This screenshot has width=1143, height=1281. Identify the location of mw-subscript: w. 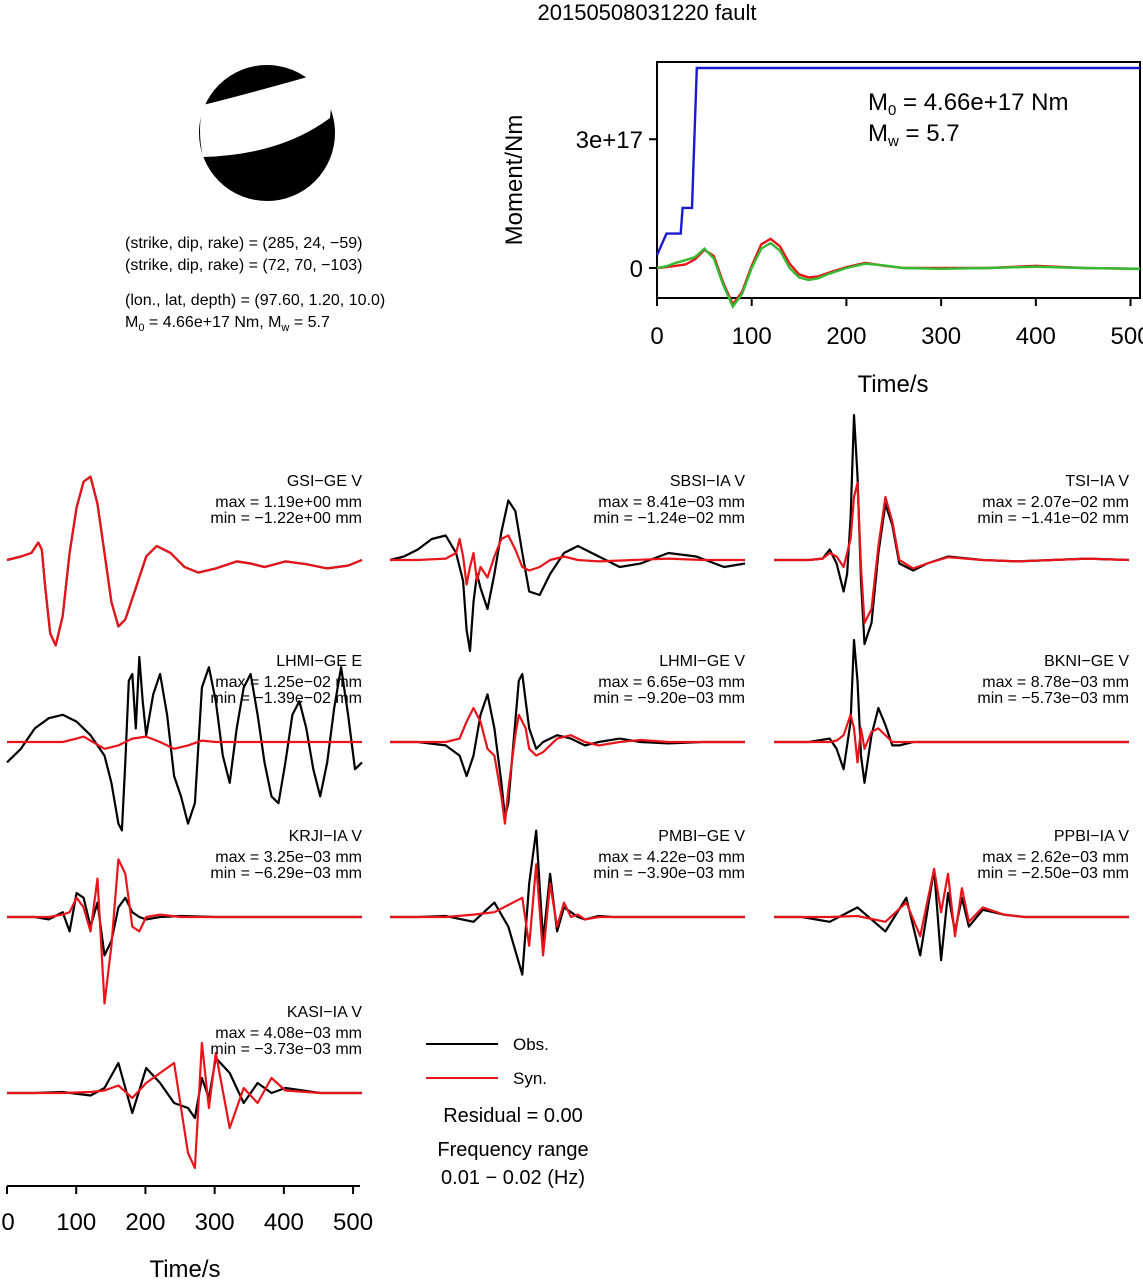
(284, 328).